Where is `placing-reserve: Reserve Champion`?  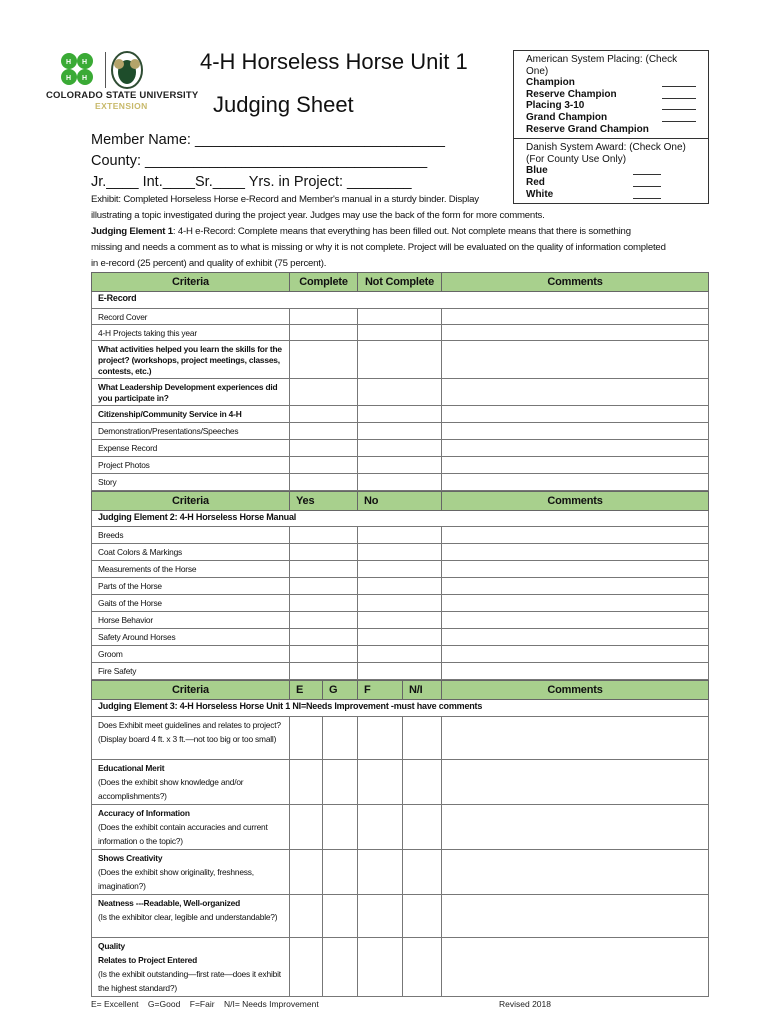
placing-reserve: Reserve Champion is located at coordinates (611, 95).